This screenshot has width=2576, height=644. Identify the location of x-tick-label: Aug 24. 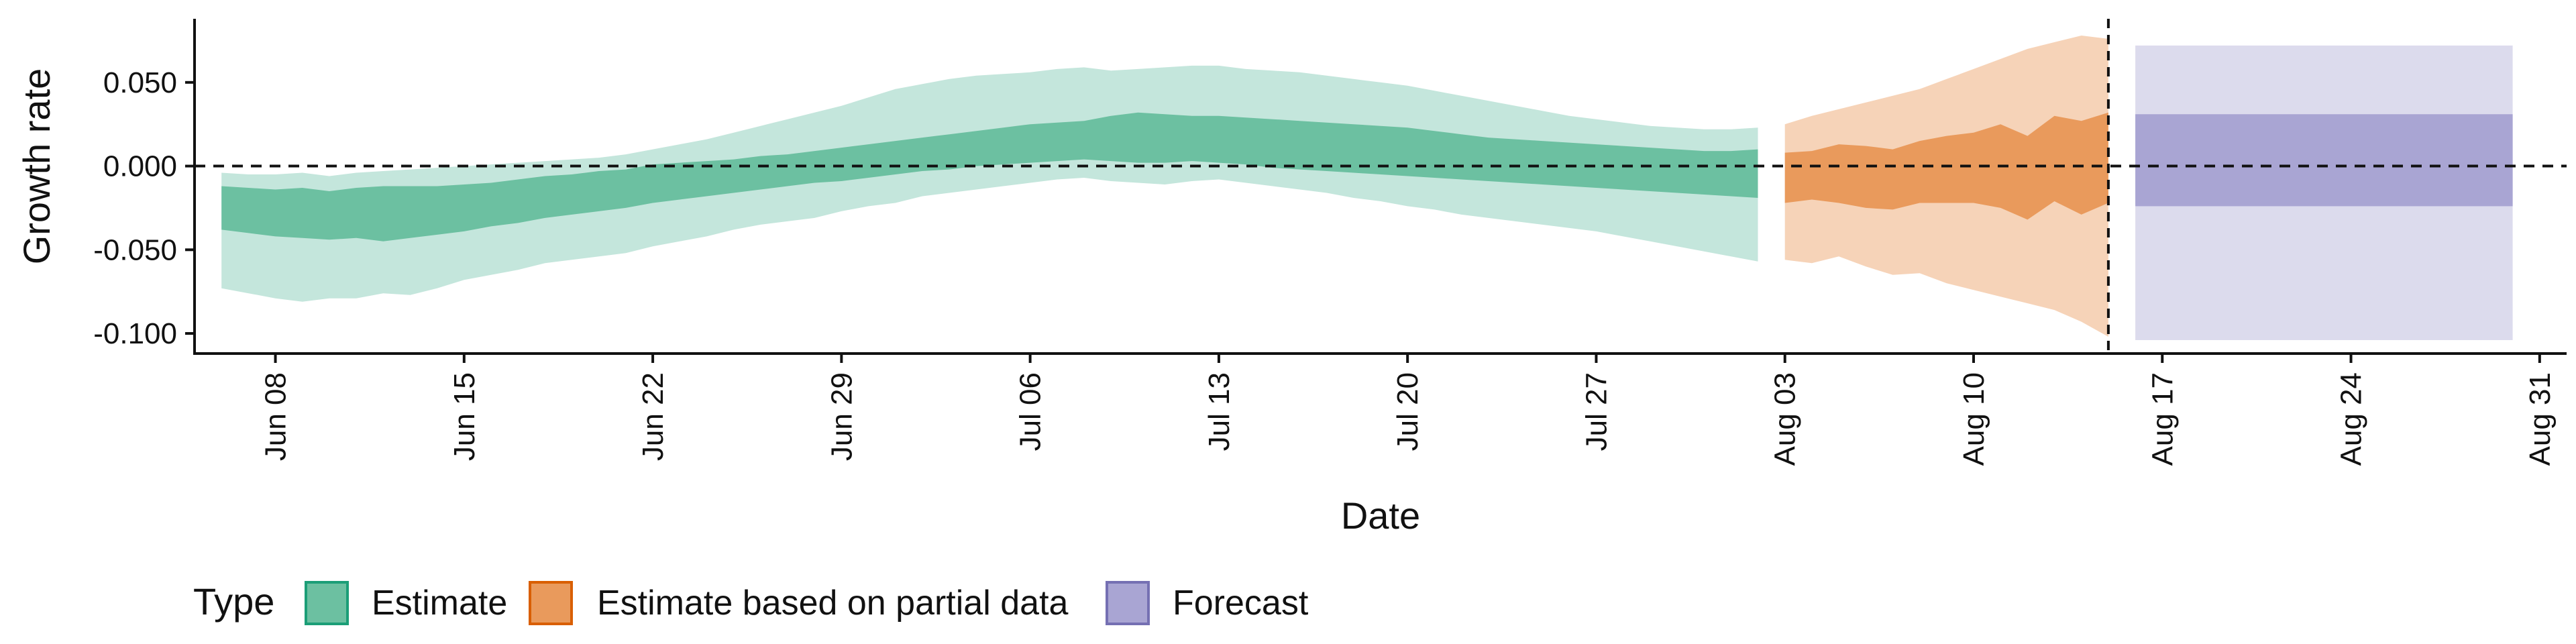
(2351, 419).